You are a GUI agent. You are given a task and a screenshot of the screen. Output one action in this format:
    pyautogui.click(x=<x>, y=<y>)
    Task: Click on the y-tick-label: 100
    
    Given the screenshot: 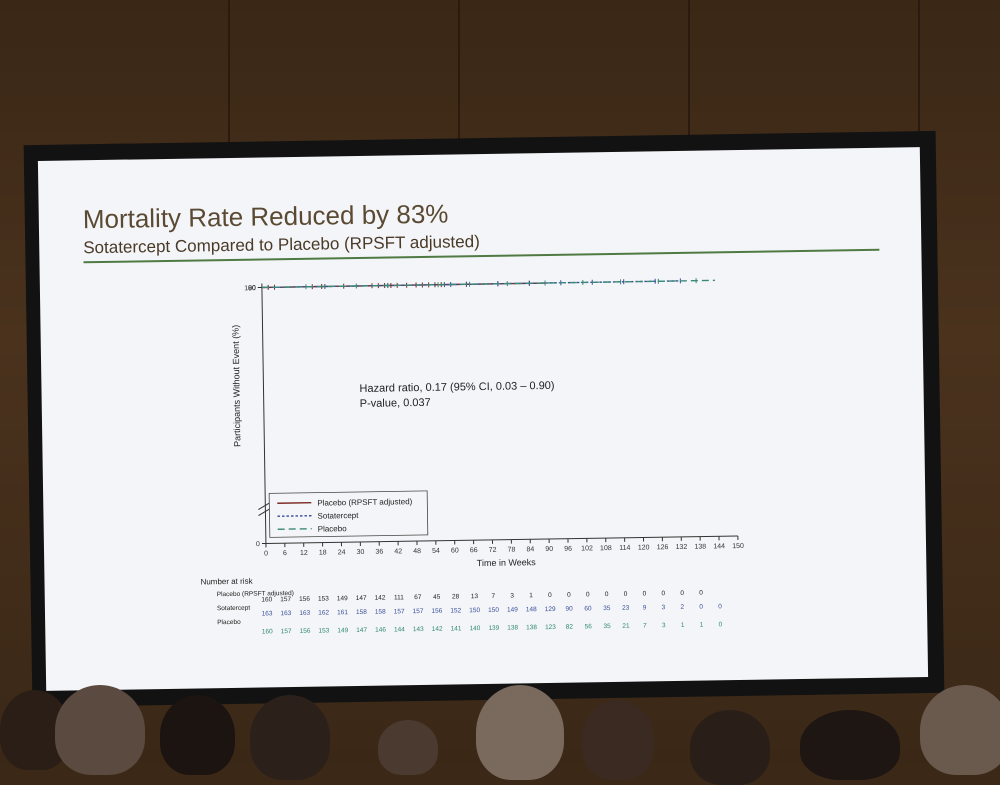 What is the action you would take?
    pyautogui.click(x=250, y=288)
    